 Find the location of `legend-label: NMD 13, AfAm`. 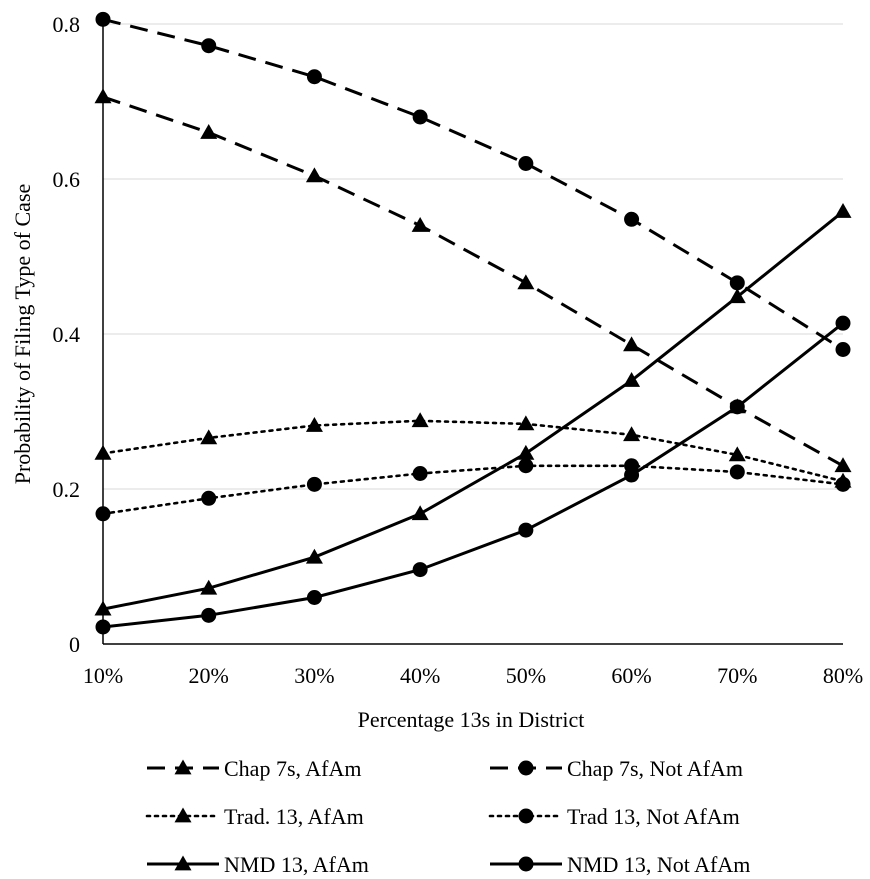

legend-label: NMD 13, AfAm is located at coordinates (296, 864).